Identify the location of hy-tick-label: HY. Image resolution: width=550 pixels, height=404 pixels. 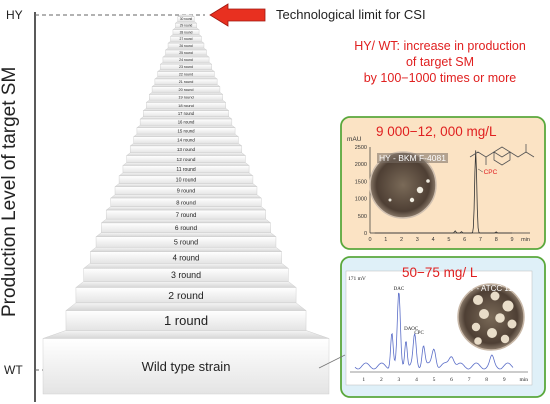
(14, 15).